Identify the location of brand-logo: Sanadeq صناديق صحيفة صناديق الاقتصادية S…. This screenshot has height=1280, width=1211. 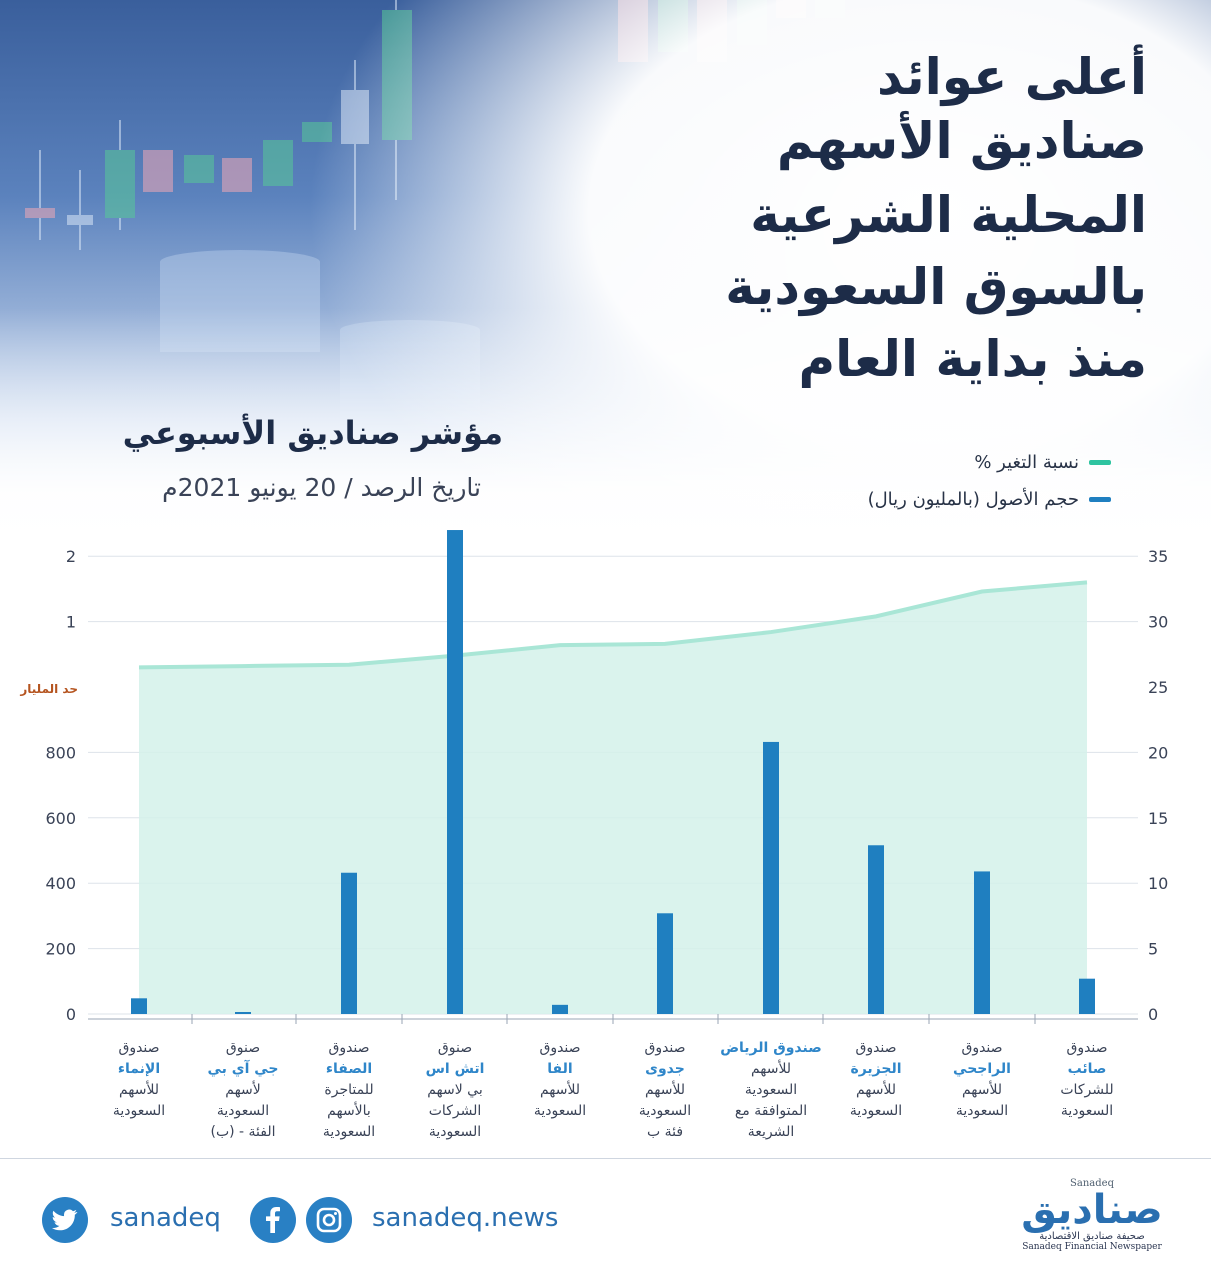
(1092, 1215).